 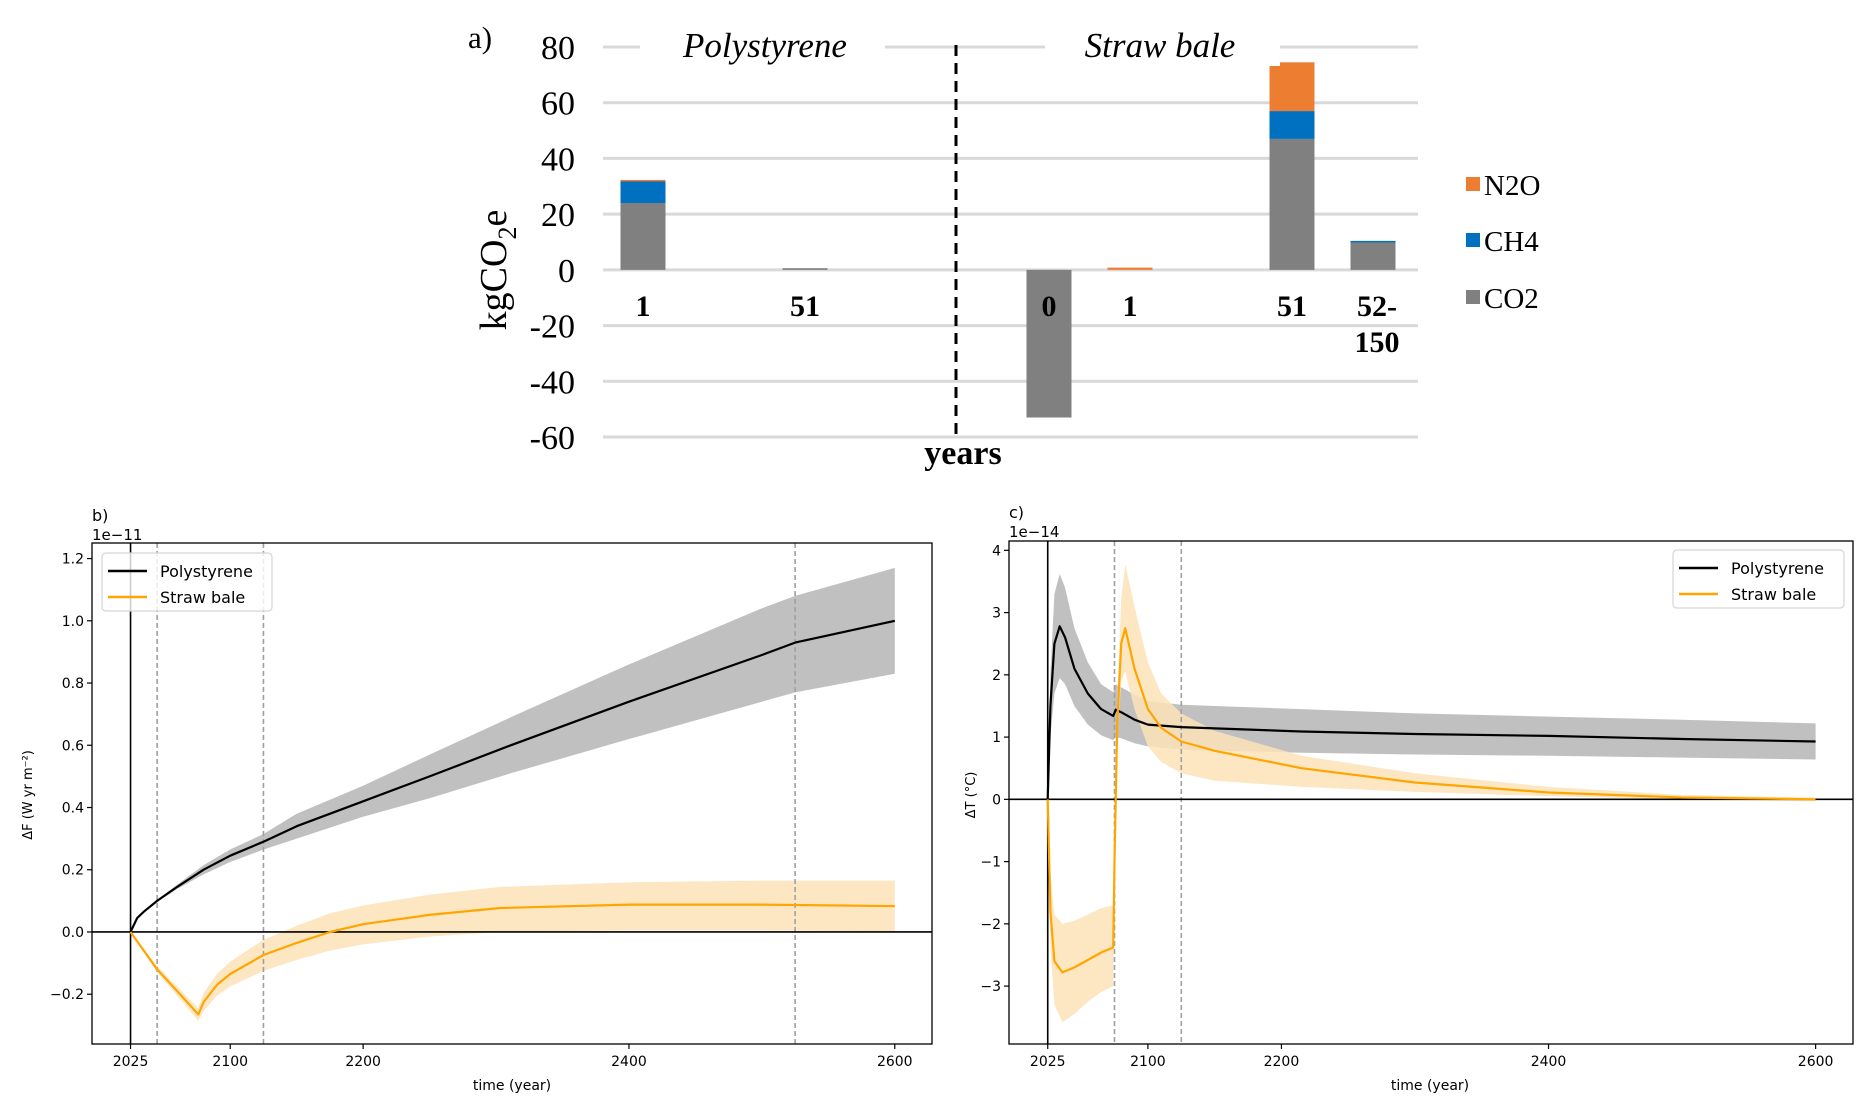 I want to click on legend-label-ch4: CH4, so click(x=1511, y=242).